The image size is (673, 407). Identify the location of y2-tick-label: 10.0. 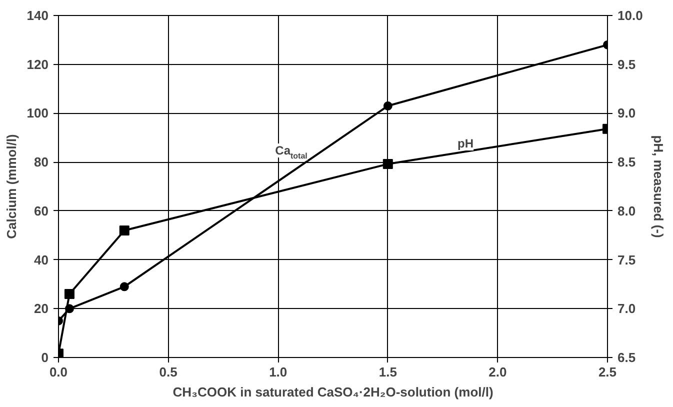
(630, 15).